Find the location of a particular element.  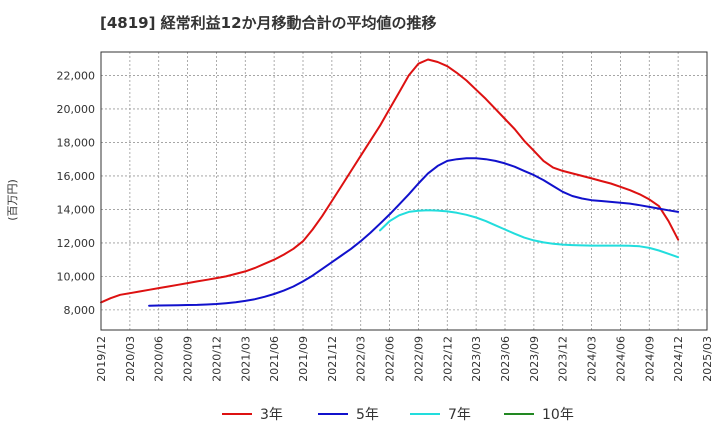

legend: 3年 5年 7年 10年 is located at coordinates (398, 415).